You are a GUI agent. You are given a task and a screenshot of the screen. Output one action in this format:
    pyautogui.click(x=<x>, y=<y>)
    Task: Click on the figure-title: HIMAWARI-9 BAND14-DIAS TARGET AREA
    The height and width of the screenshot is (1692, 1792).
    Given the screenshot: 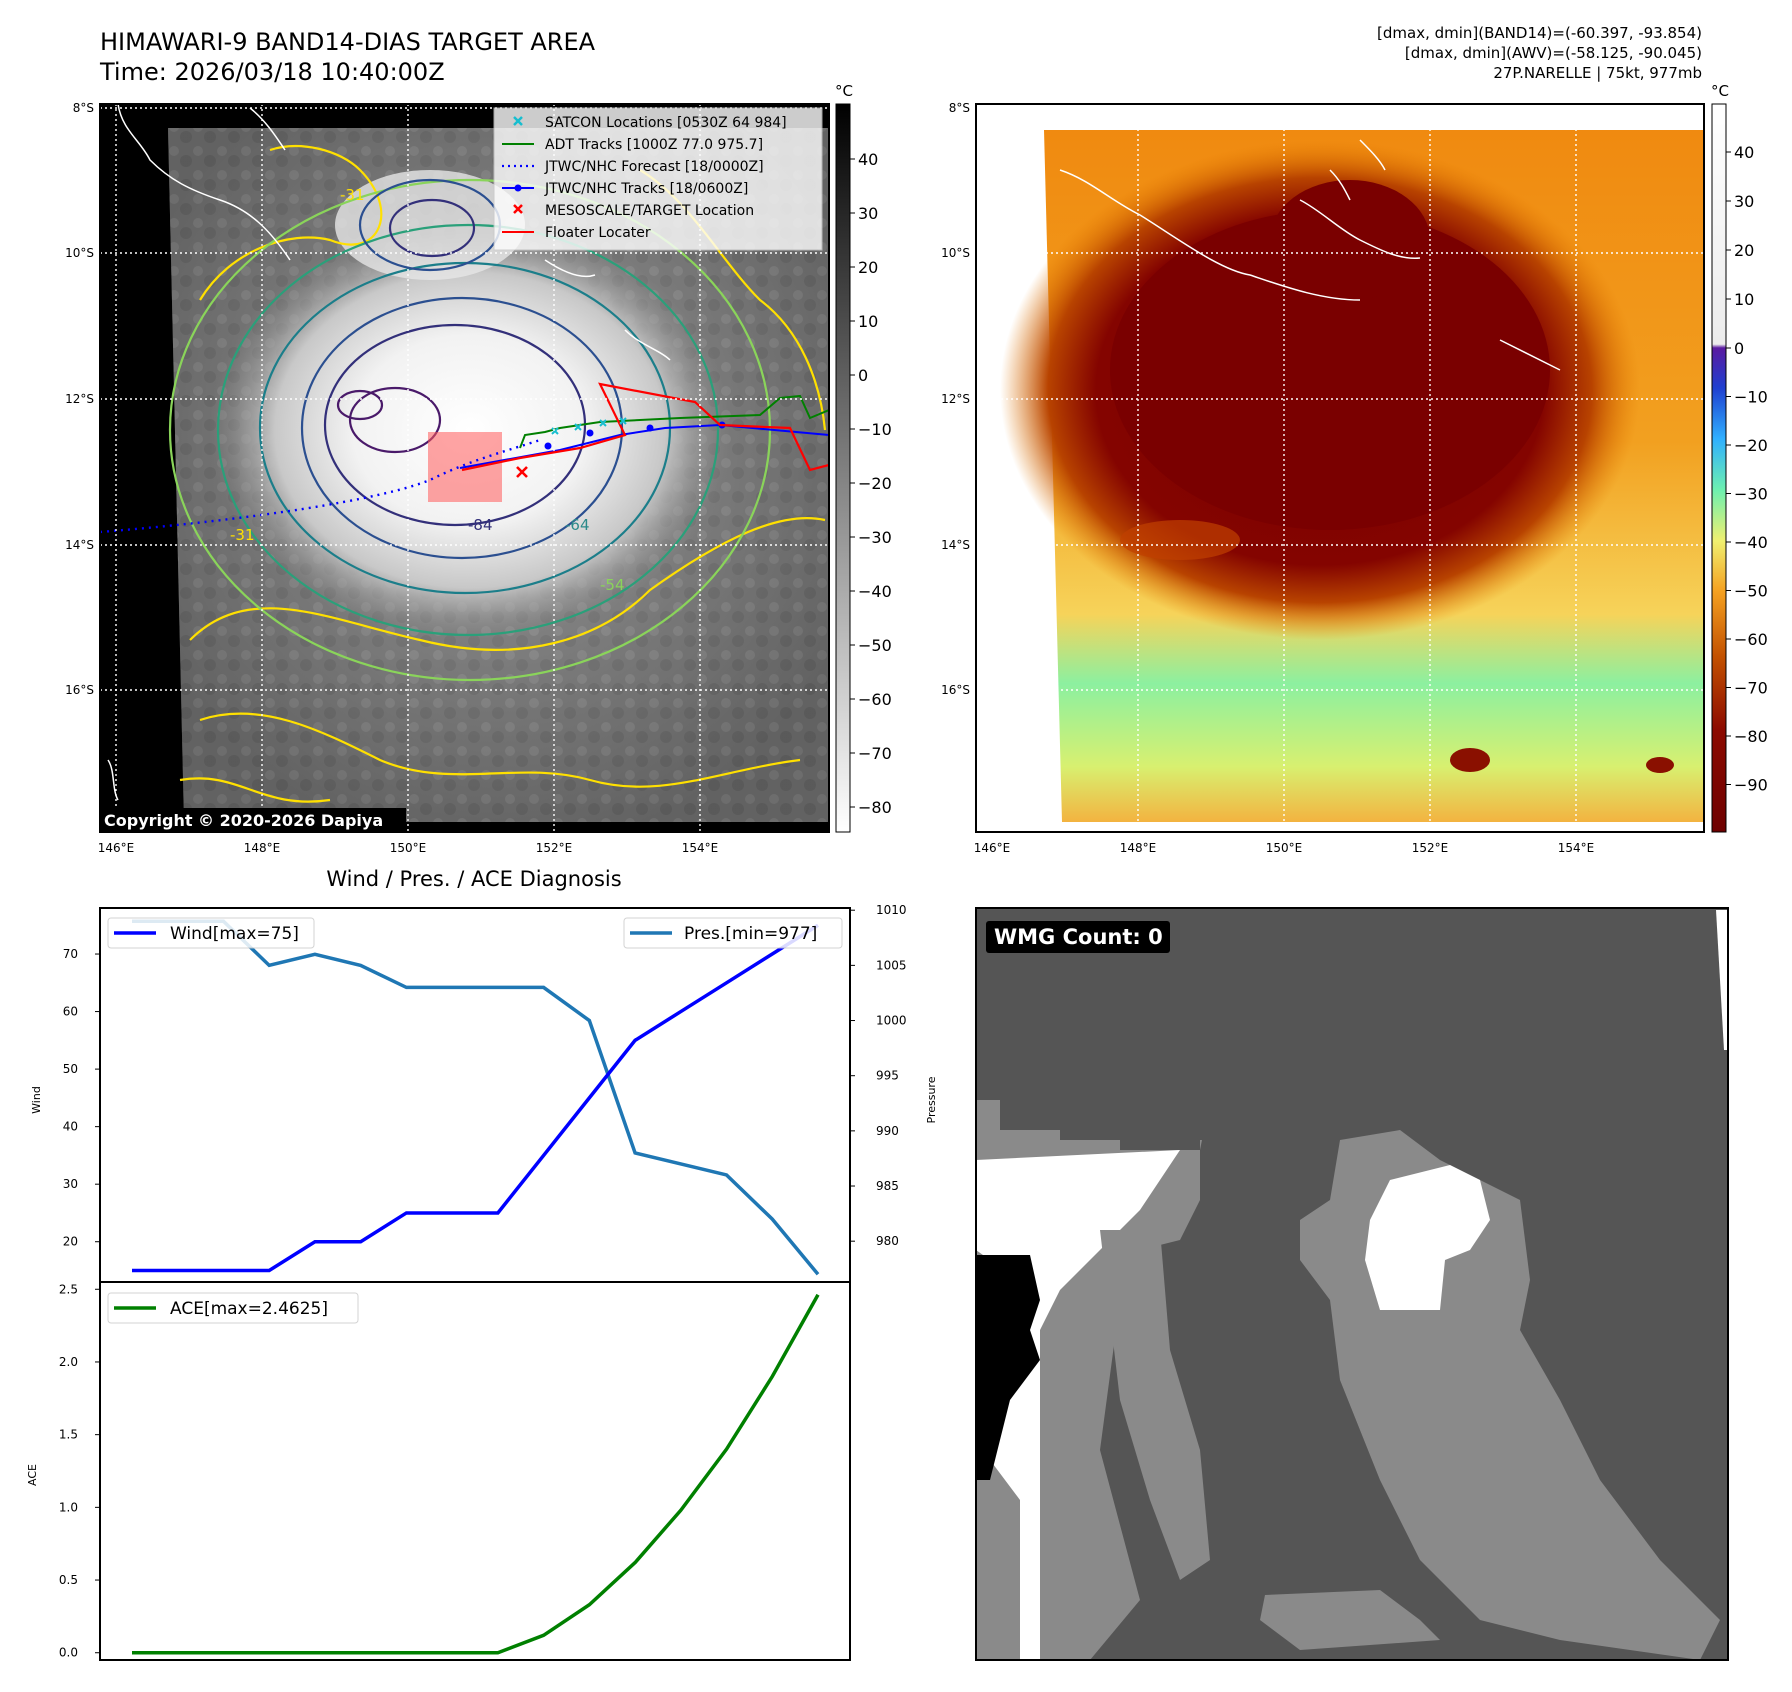 What is the action you would take?
    pyautogui.click(x=348, y=42)
    